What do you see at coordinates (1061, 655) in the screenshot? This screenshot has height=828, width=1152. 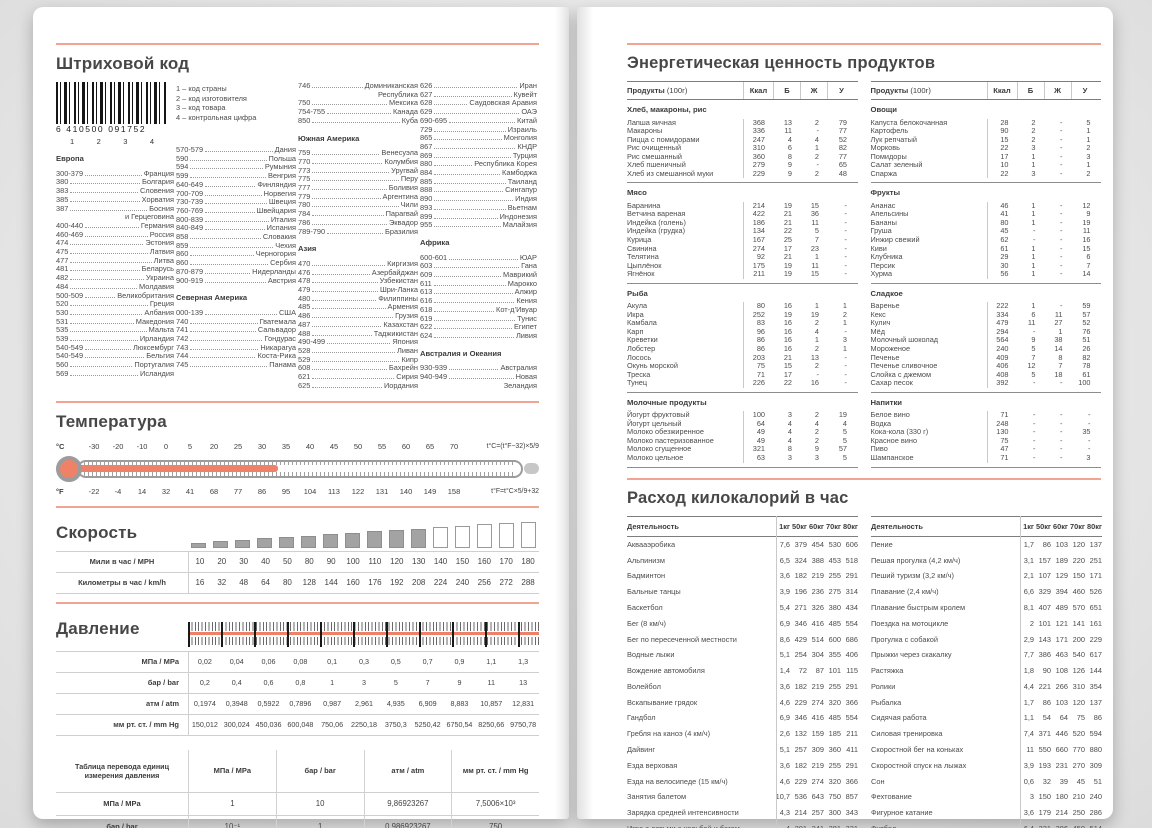 I see `activity-value: 463` at bounding box center [1061, 655].